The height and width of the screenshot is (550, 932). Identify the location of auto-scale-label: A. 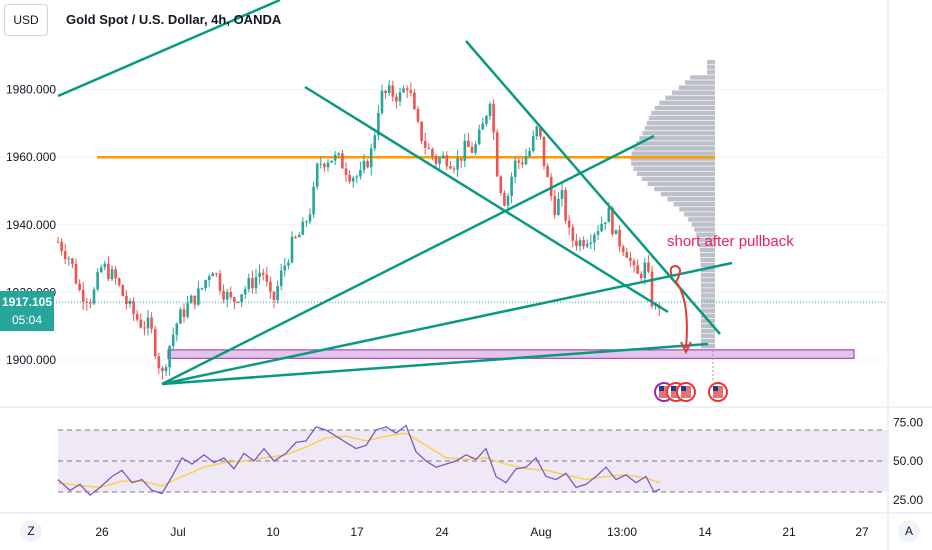
(908, 531).